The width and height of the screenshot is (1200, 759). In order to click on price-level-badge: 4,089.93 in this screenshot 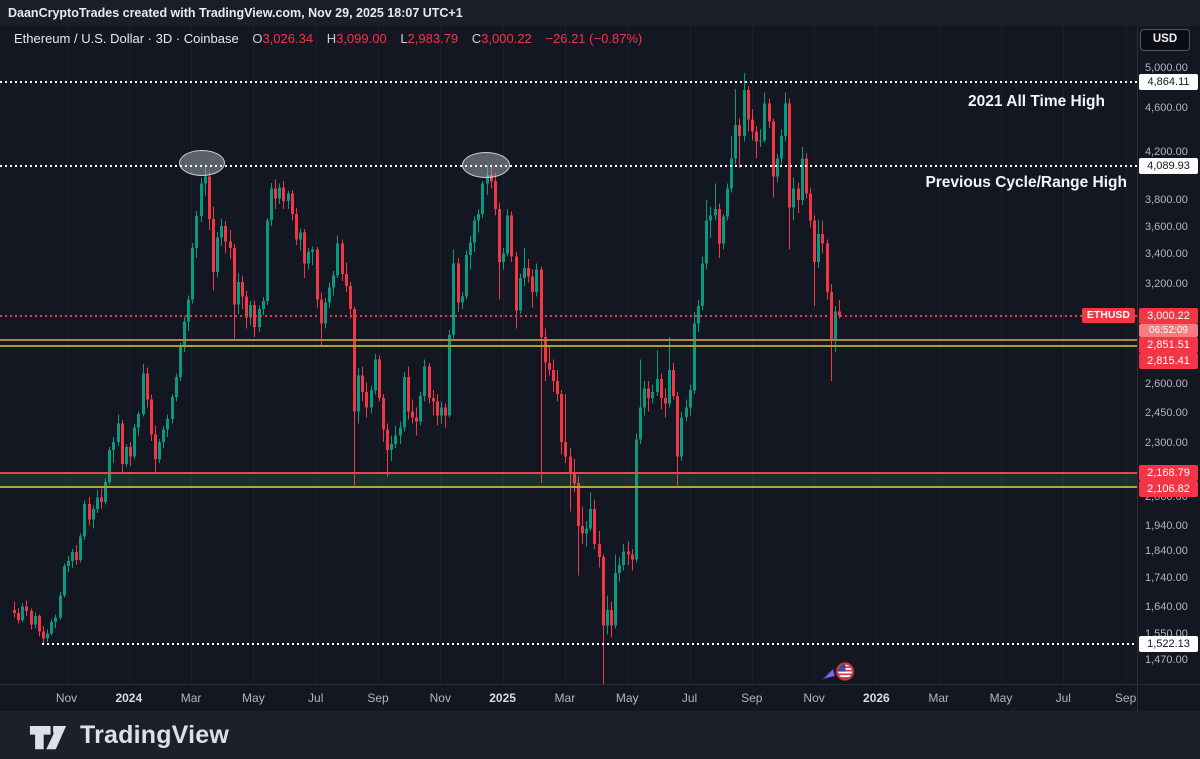, I will do `click(1168, 165)`.